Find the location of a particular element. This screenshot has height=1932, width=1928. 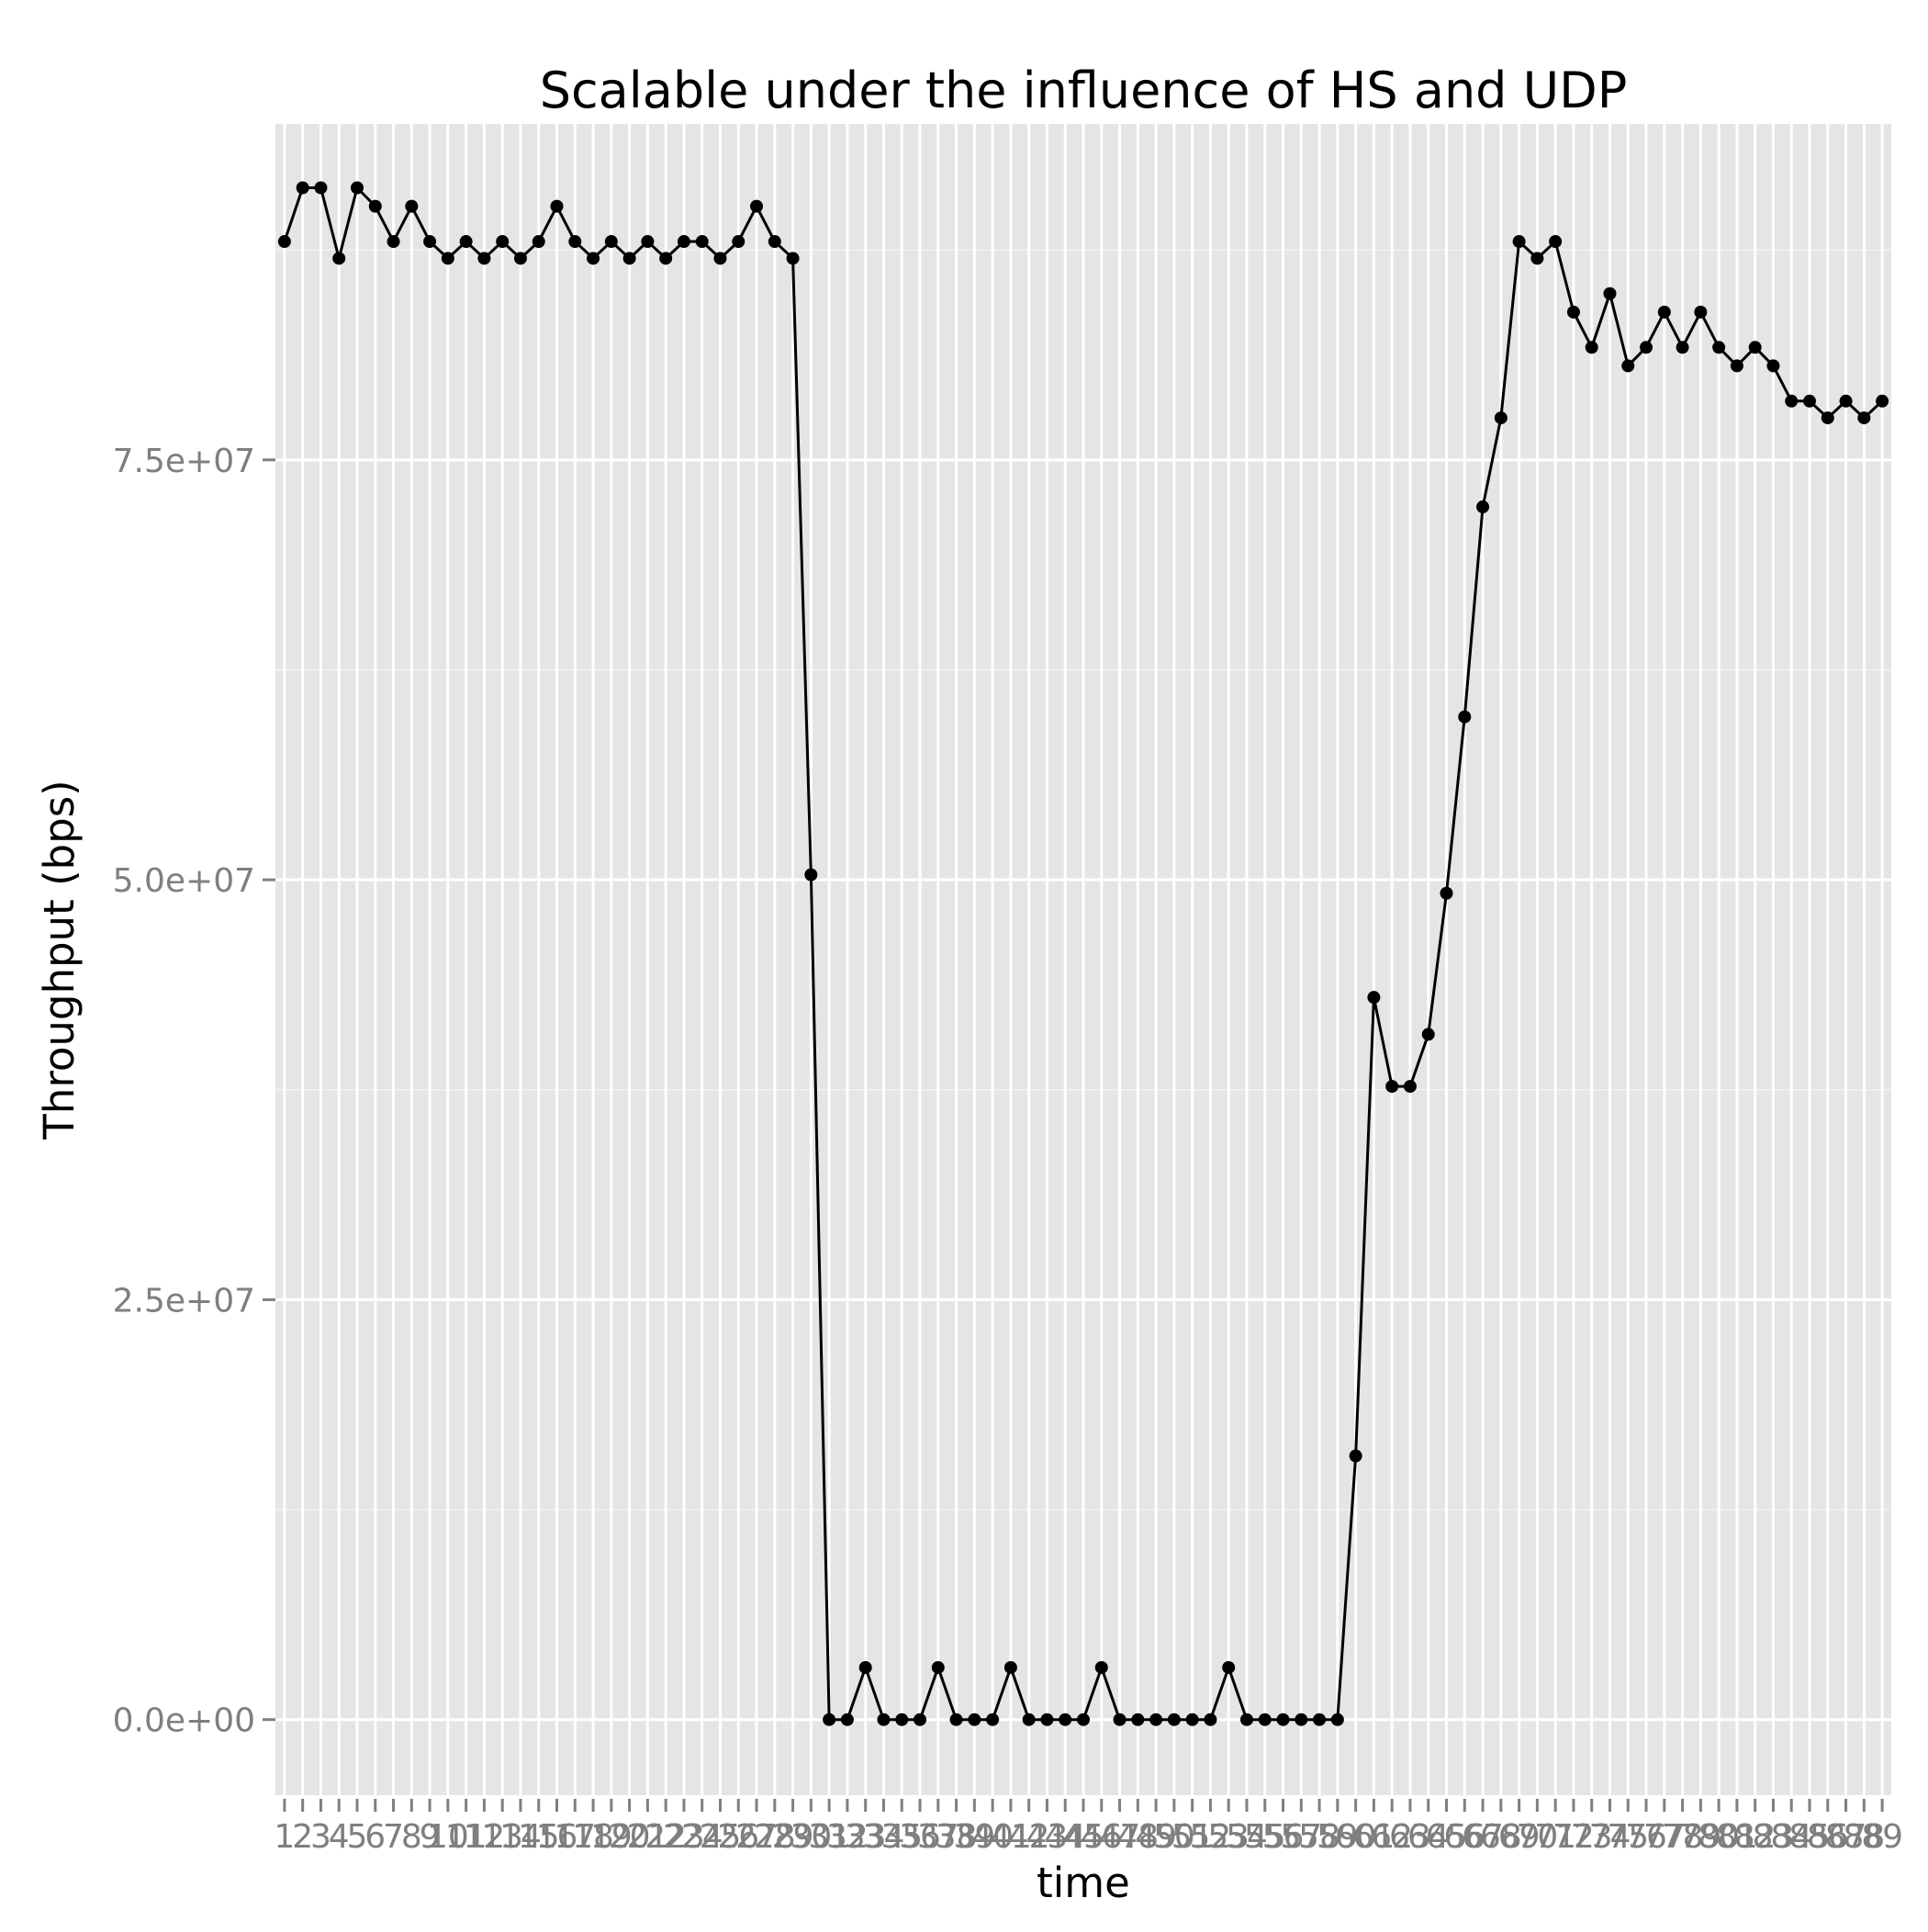

x-tick-label: 71 is located at coordinates (1555, 1837).